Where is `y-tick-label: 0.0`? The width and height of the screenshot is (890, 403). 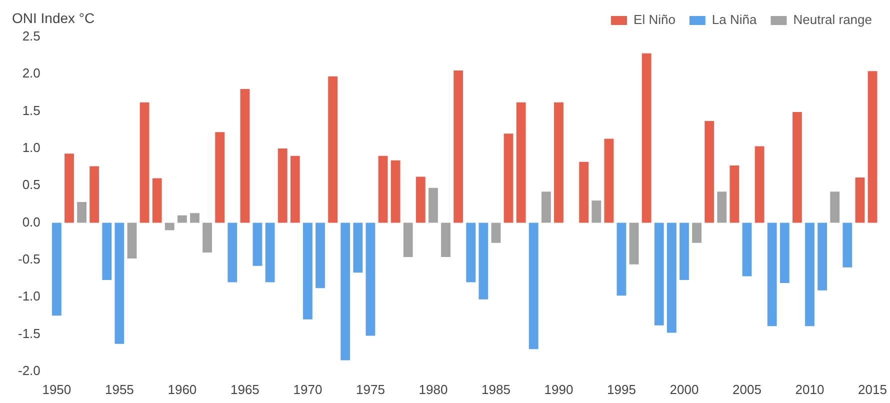 y-tick-label: 0.0 is located at coordinates (31, 222).